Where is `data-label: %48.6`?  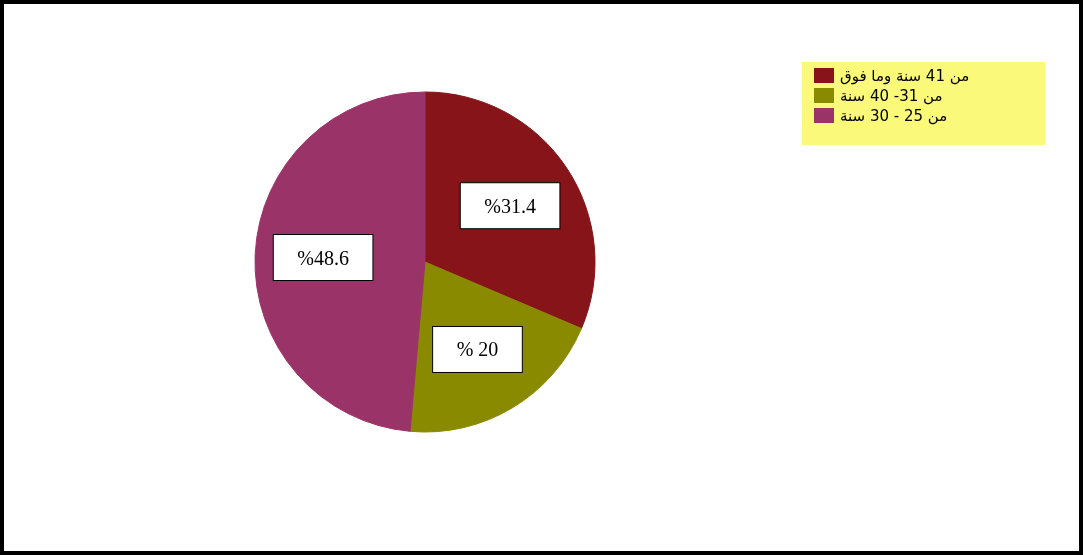
data-label: %48.6 is located at coordinates (323, 257).